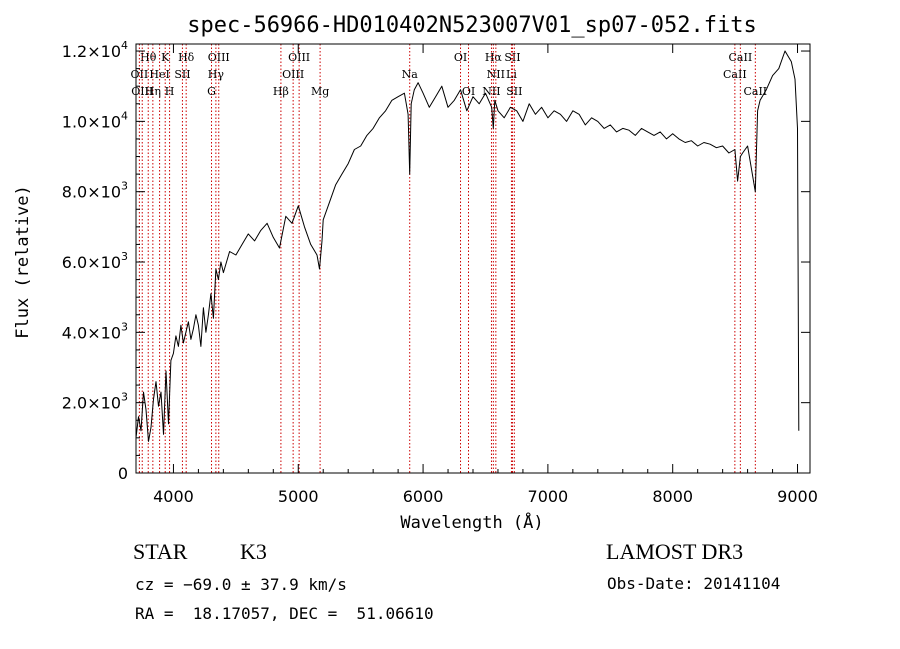 Image resolution: width=900 pixels, height=649 pixels. Describe the element at coordinates (675, 551) in the screenshot. I see `survey-name: LAMOST DR3` at that location.